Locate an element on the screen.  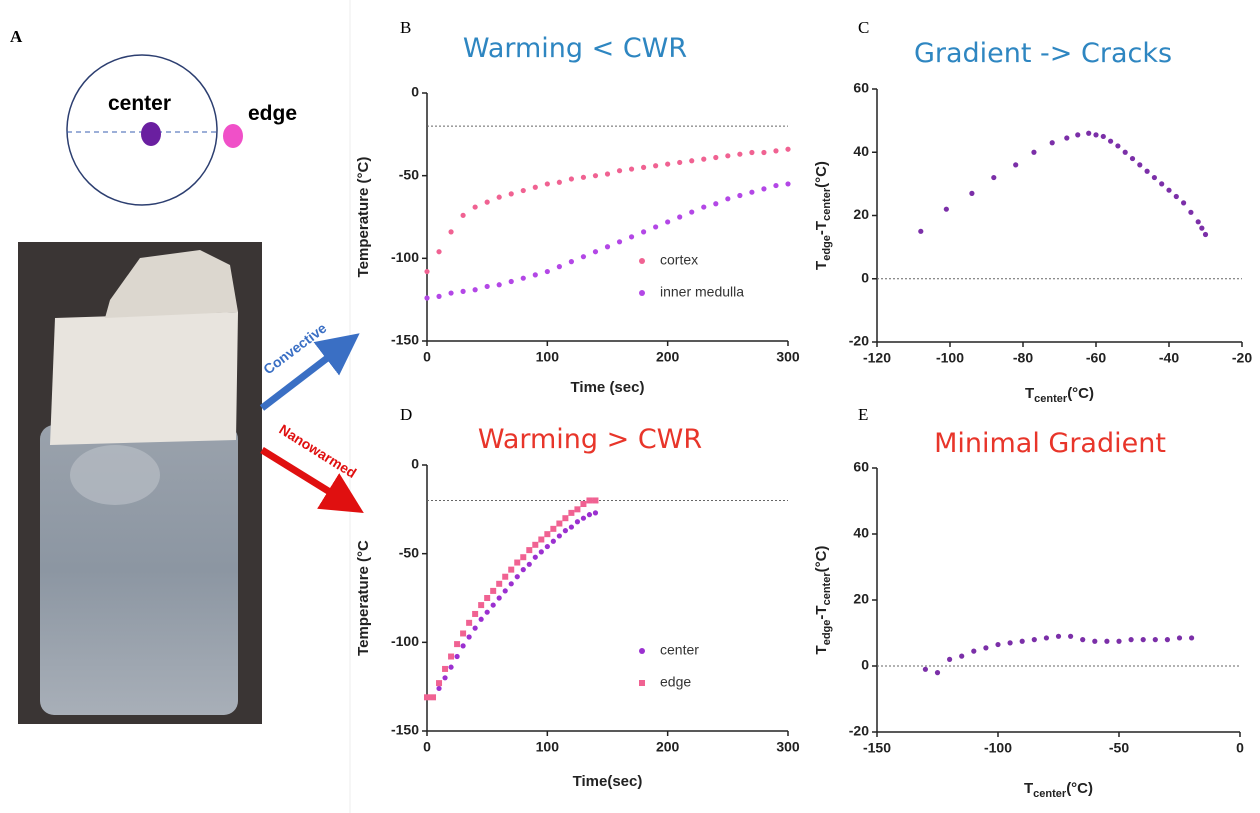
x-tick-label: 0 is located at coordinates (427, 357).